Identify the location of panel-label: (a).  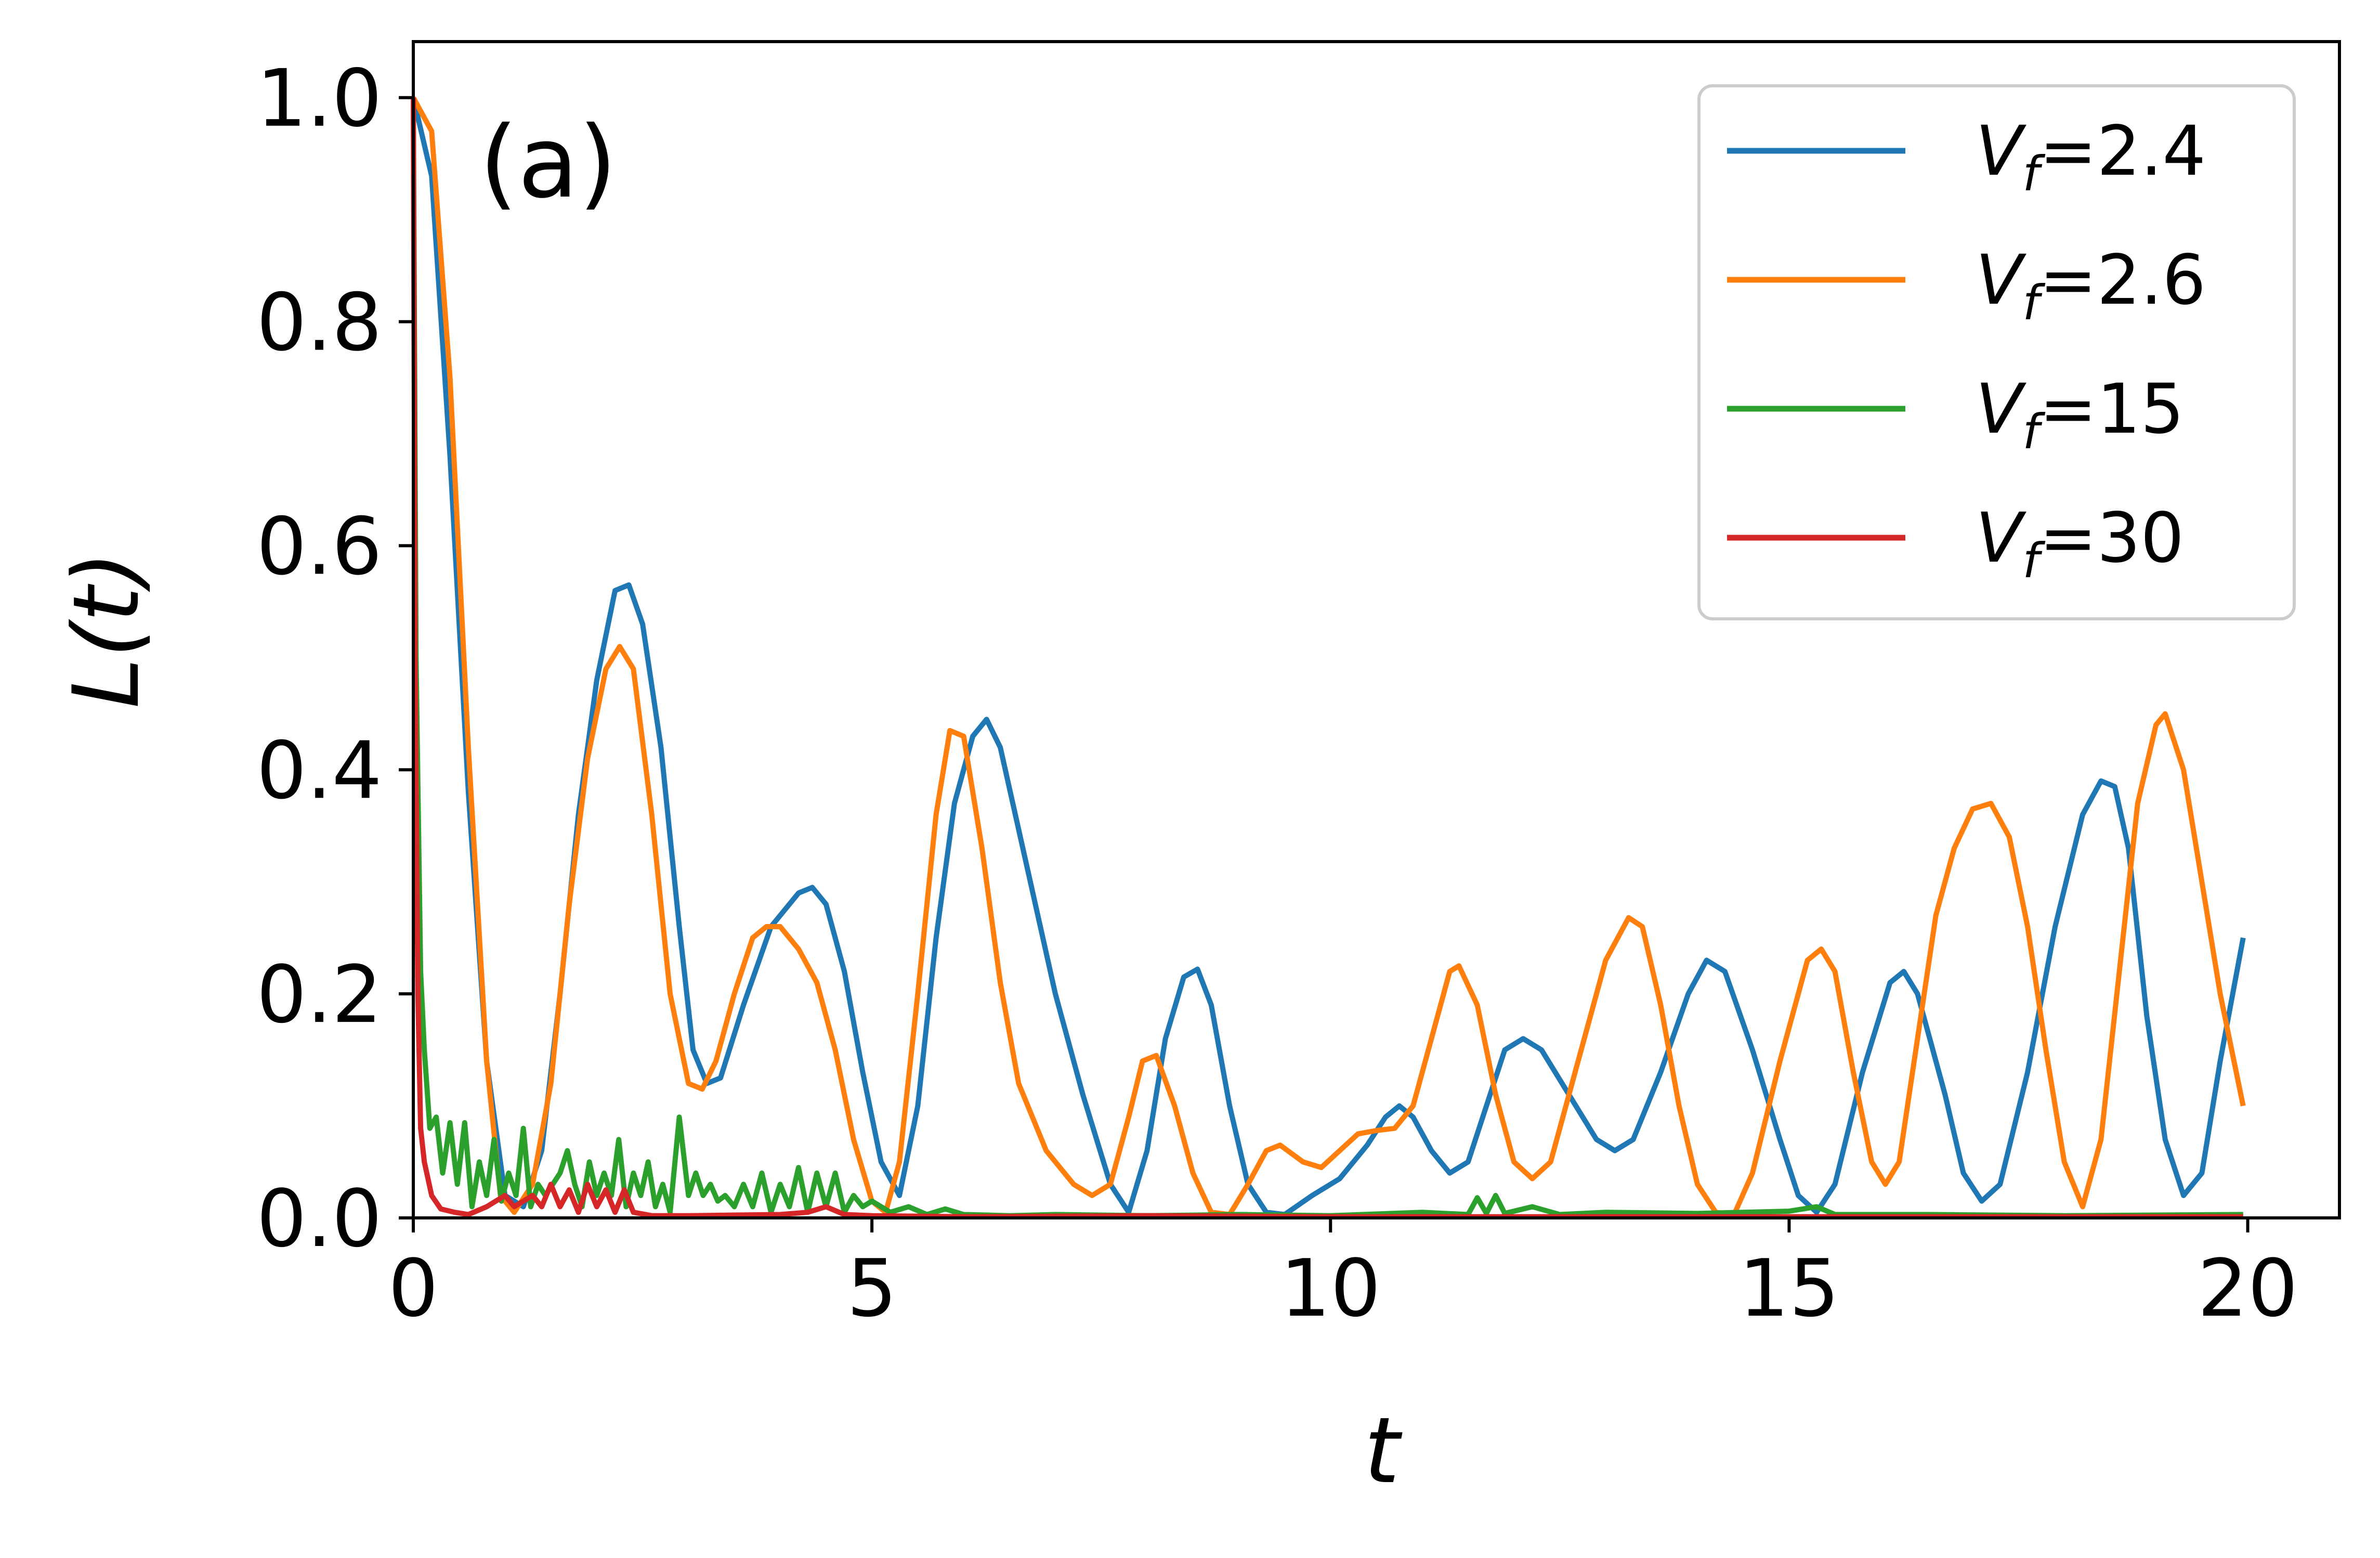
(548, 162).